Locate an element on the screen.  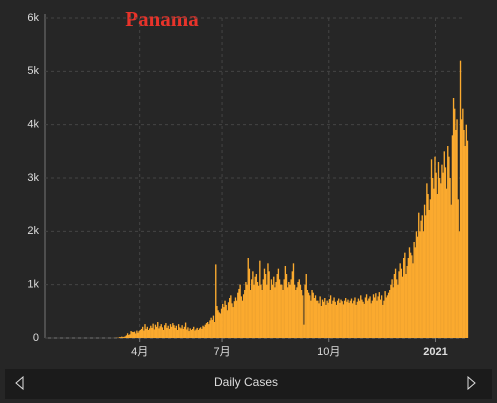
series-label: Daily Cases is located at coordinates (246, 382).